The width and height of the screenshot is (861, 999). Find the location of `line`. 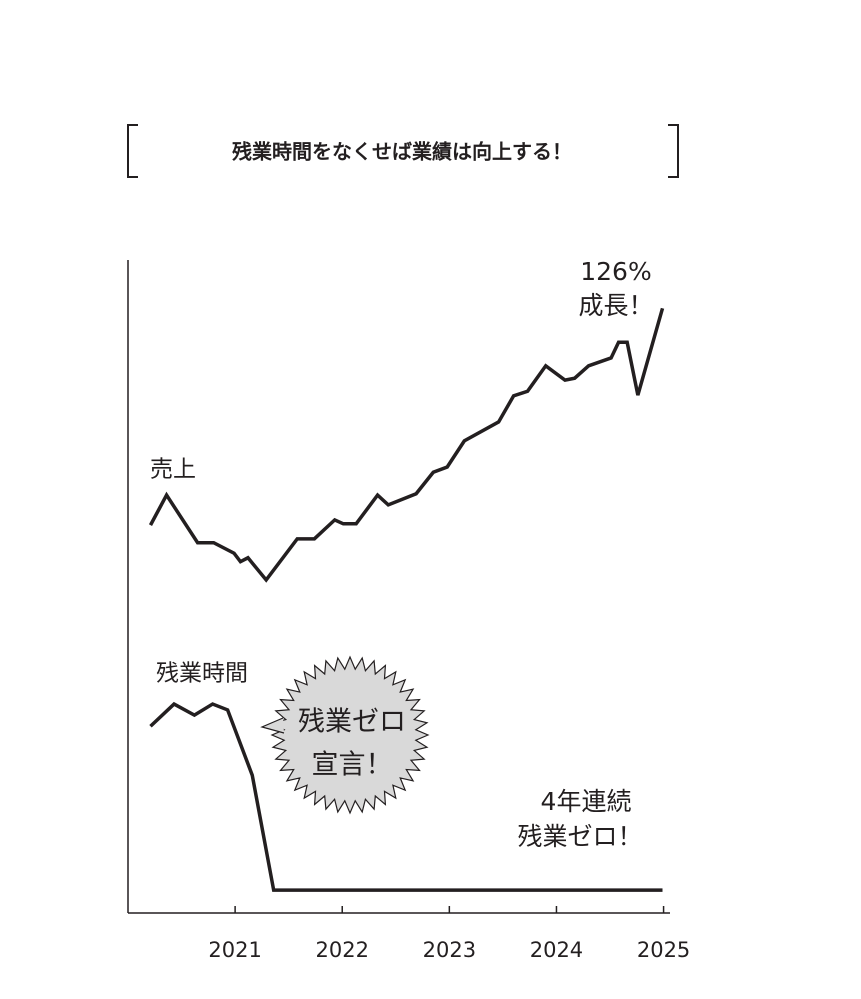

line is located at coordinates (406, 796).